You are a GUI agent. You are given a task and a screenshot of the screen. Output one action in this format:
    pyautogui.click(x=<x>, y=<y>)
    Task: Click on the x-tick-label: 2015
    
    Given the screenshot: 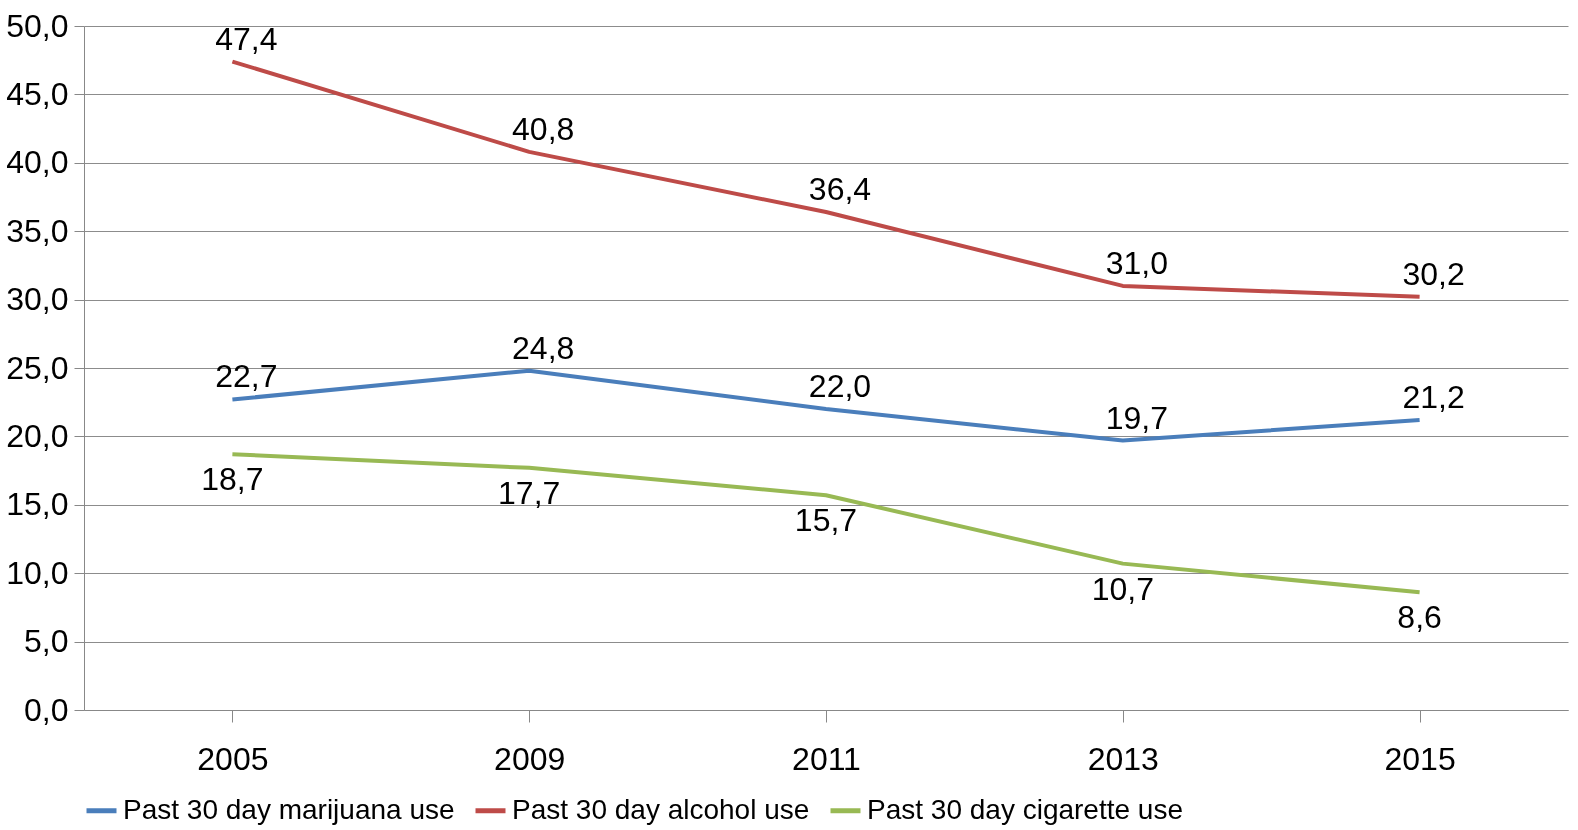 What is the action you would take?
    pyautogui.click(x=1420, y=758)
    